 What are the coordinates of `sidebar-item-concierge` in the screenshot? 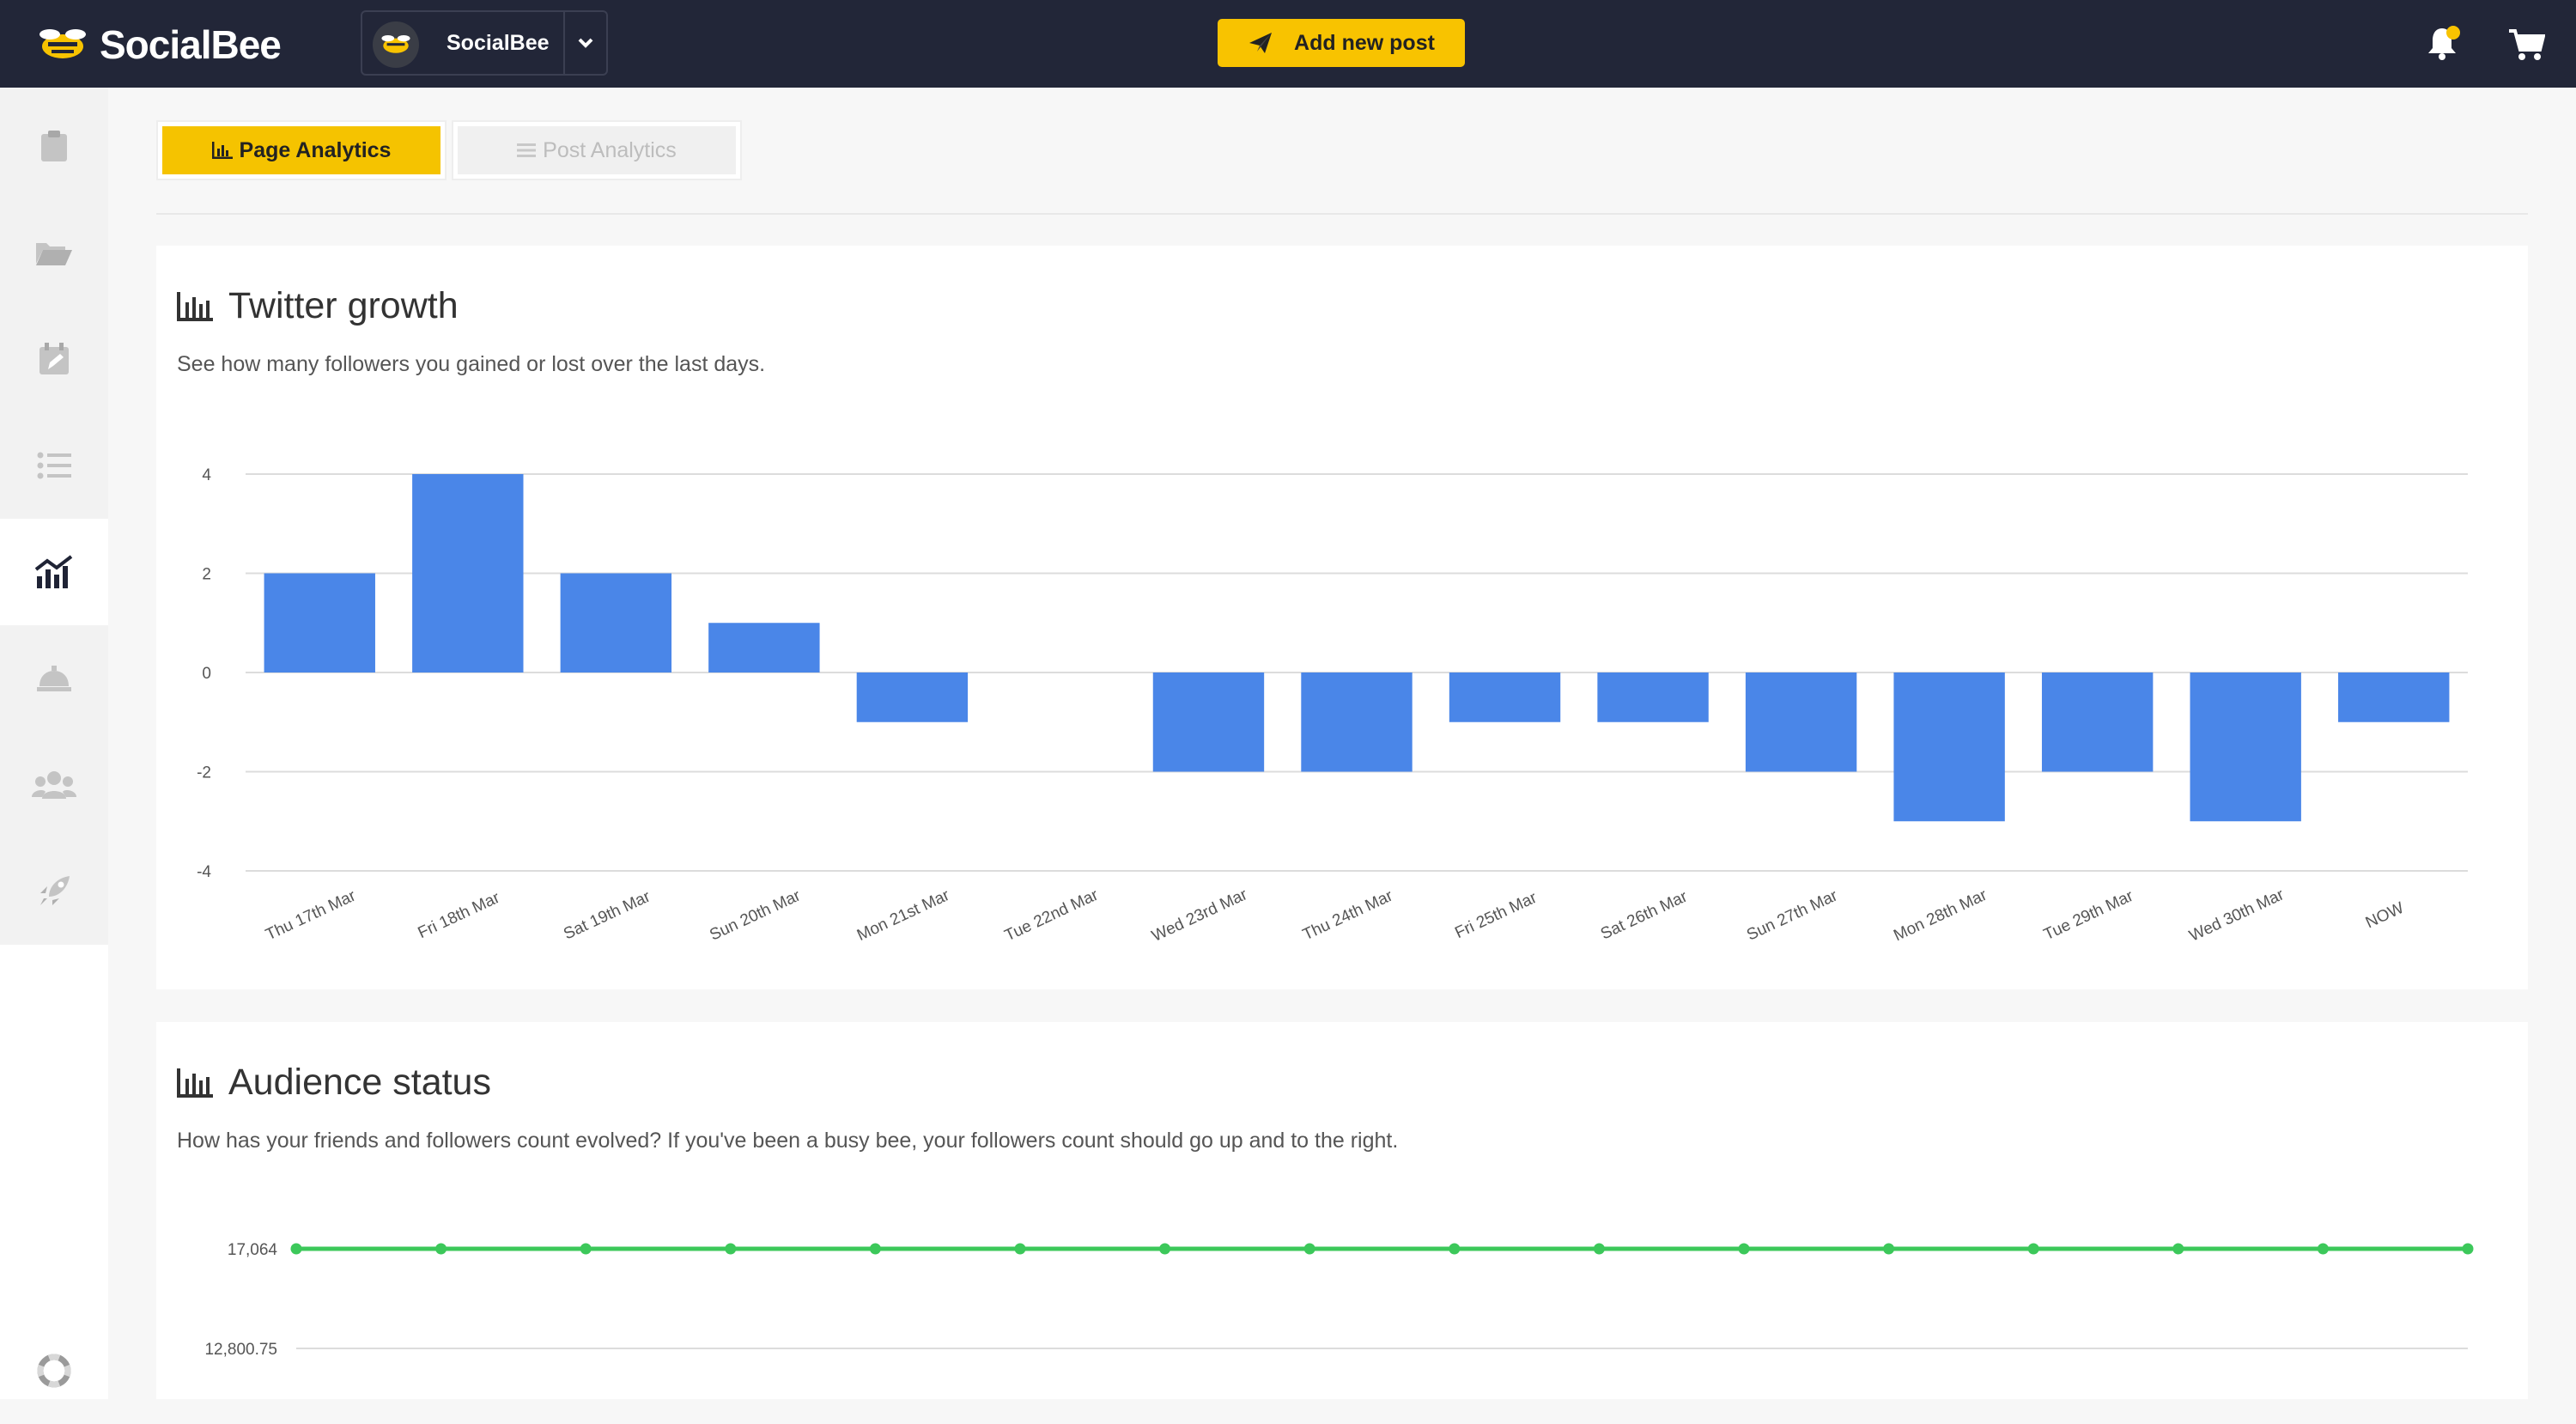 It's located at (54, 678).